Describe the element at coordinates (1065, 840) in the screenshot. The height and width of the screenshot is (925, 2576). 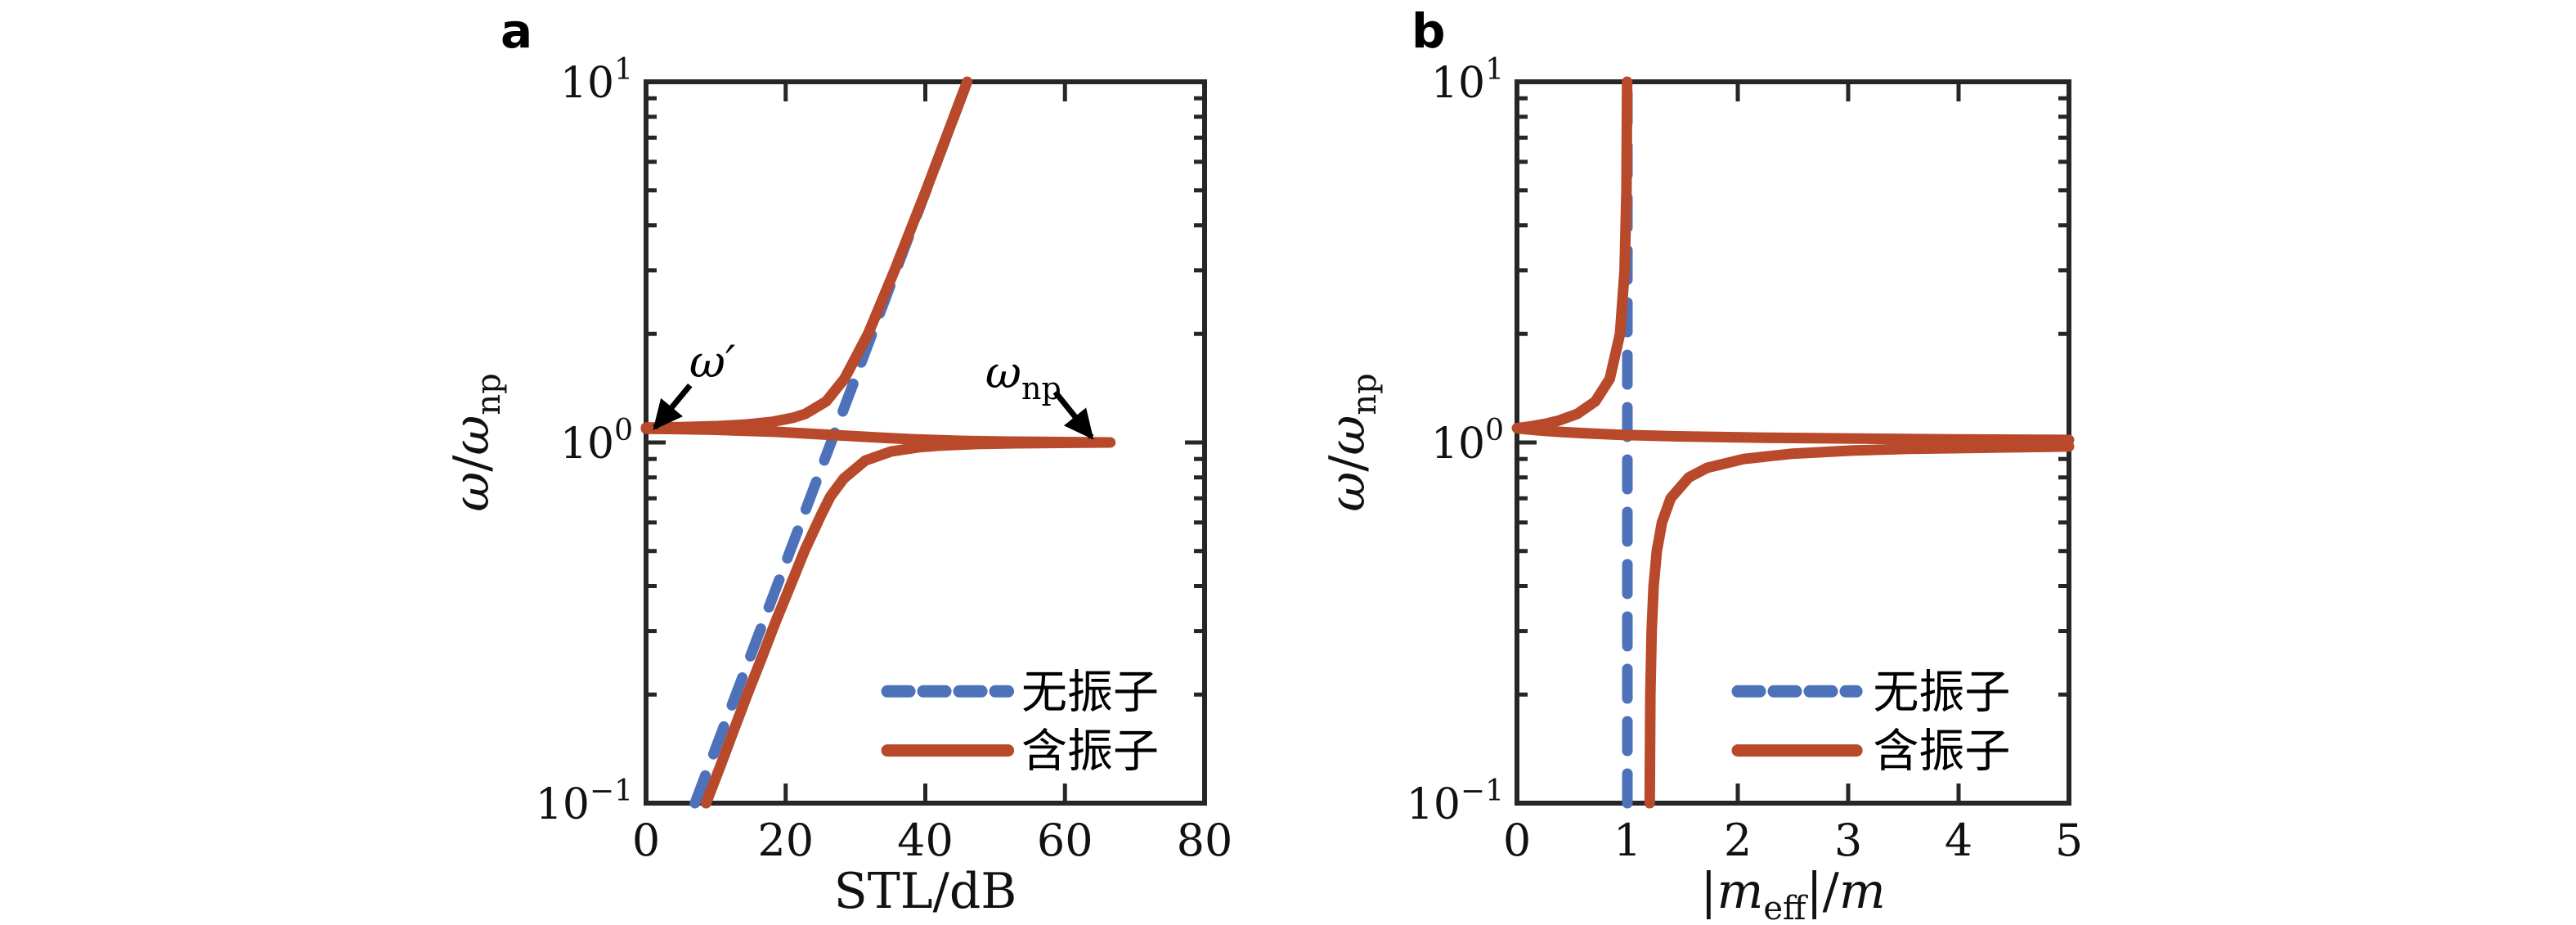
I see `x-tick-label: 60` at that location.